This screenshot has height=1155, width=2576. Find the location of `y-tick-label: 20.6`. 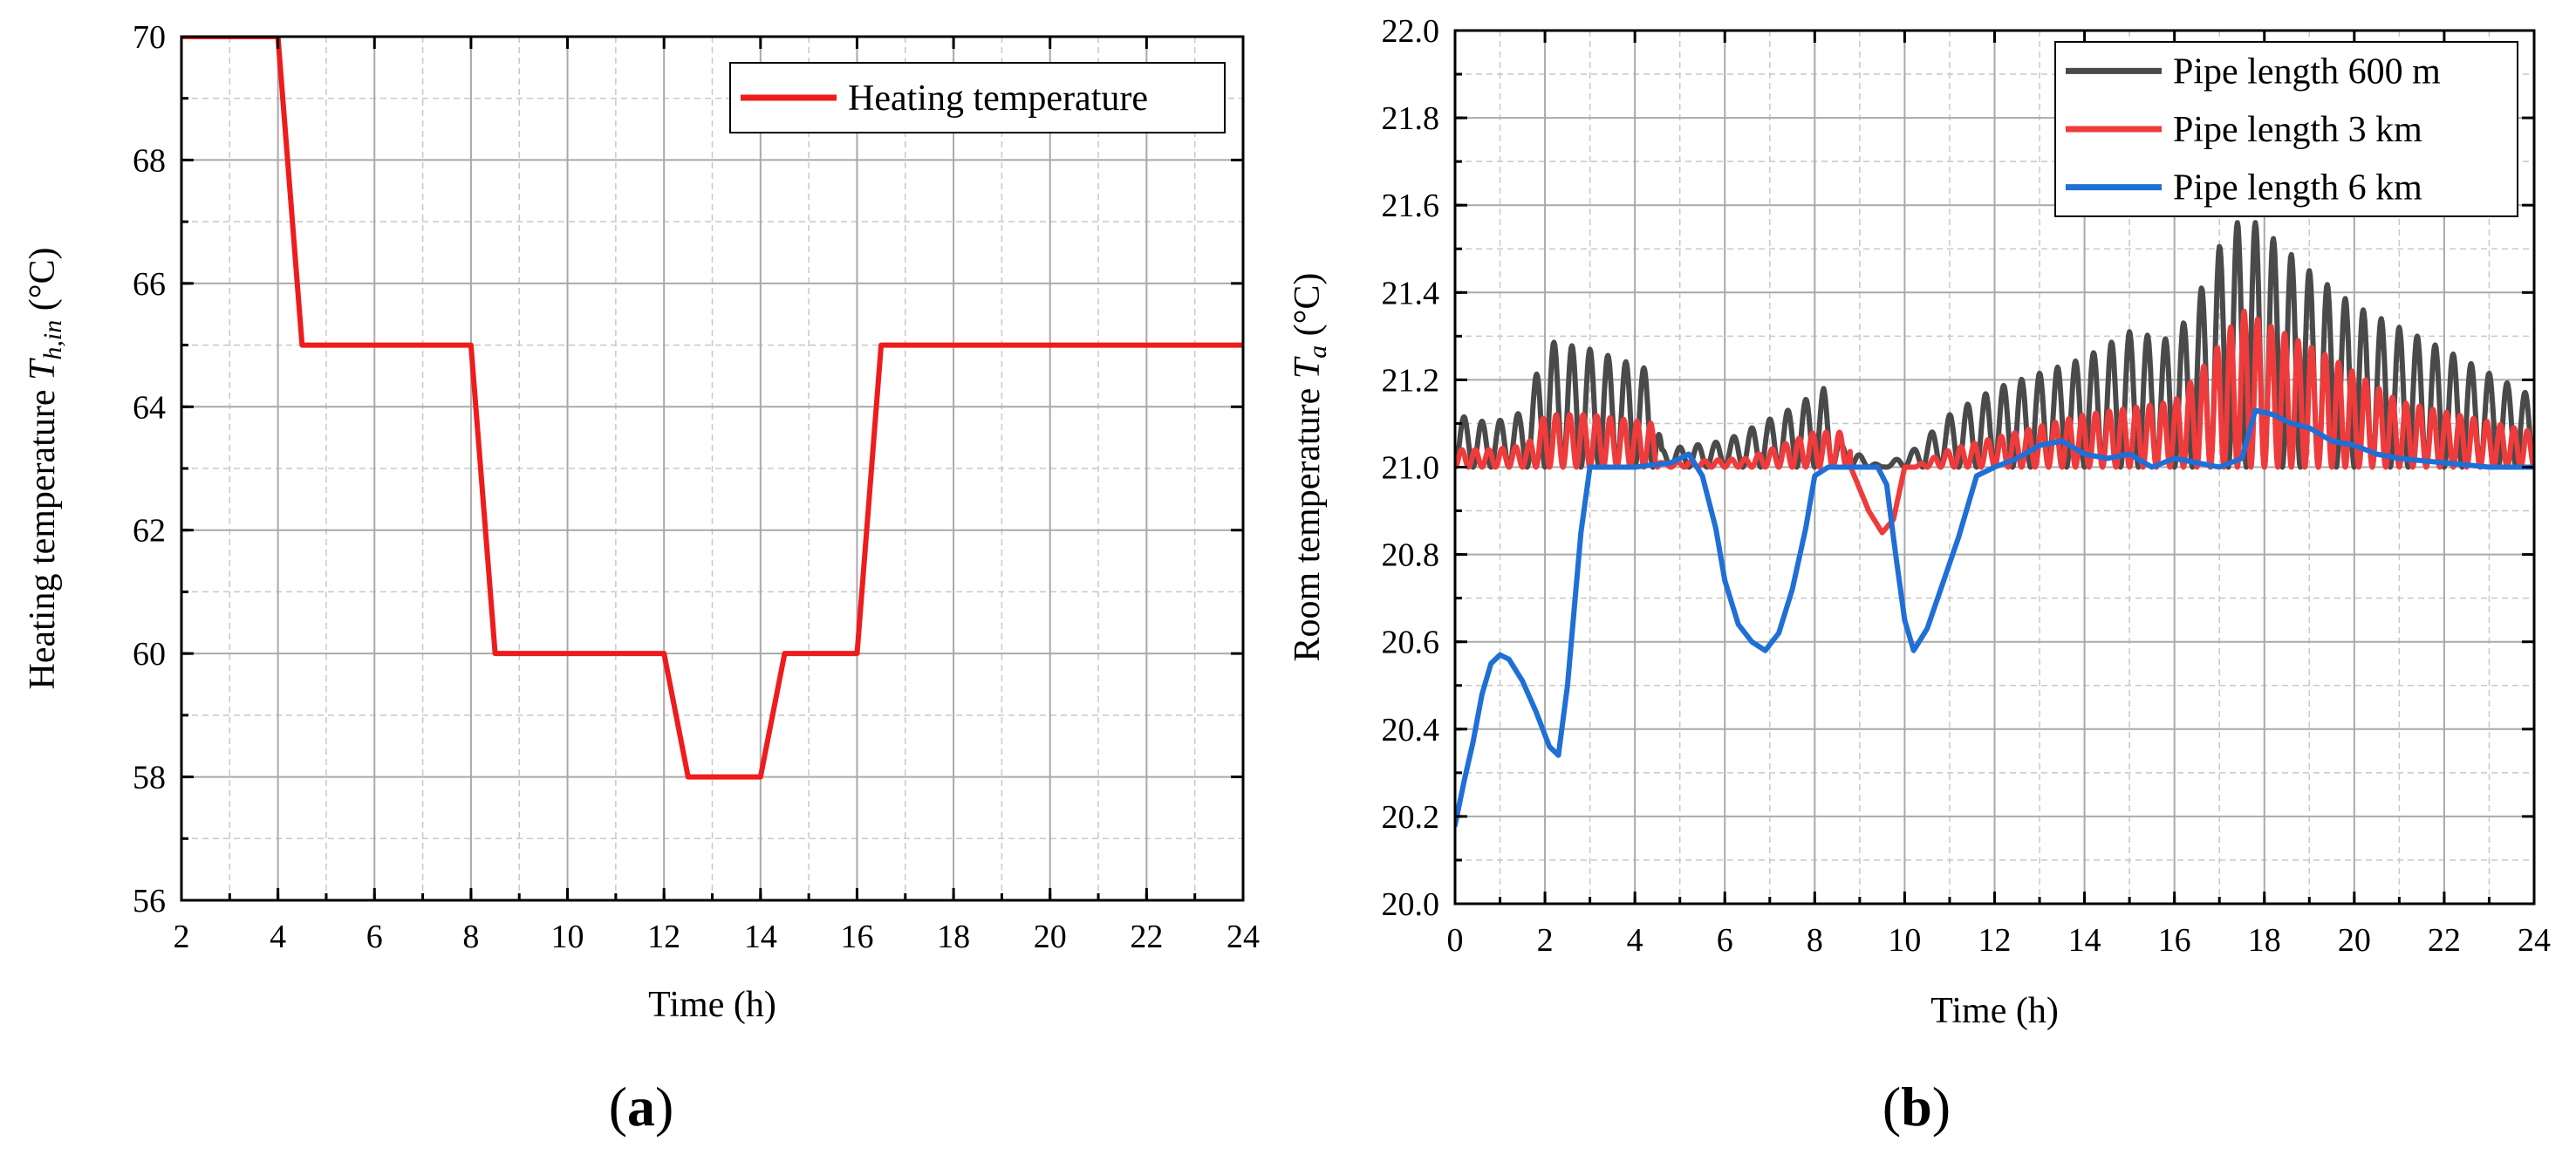

y-tick-label: 20.6 is located at coordinates (1411, 643).